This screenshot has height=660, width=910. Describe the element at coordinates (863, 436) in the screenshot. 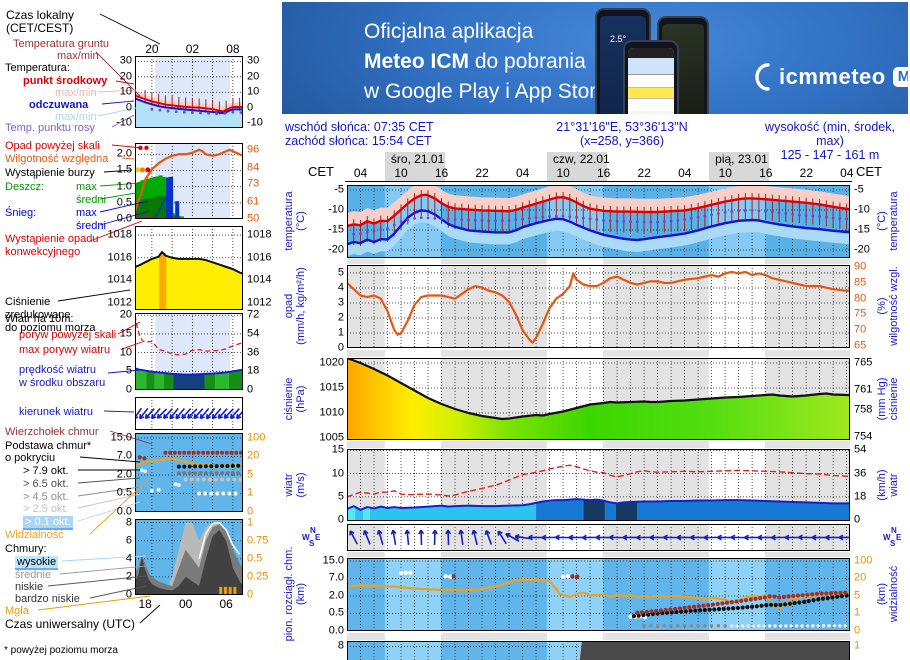

I see `tick-label: 754` at that location.